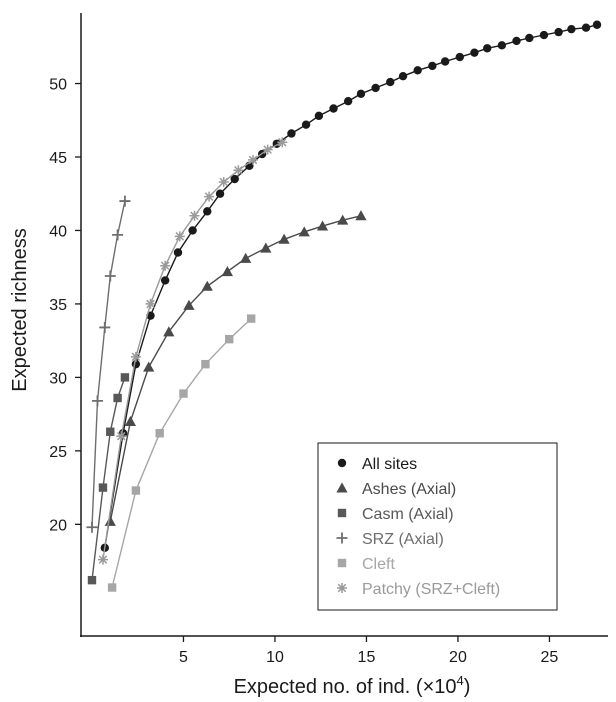  What do you see at coordinates (58, 305) in the screenshot?
I see `y-tick-label-35: 35` at bounding box center [58, 305].